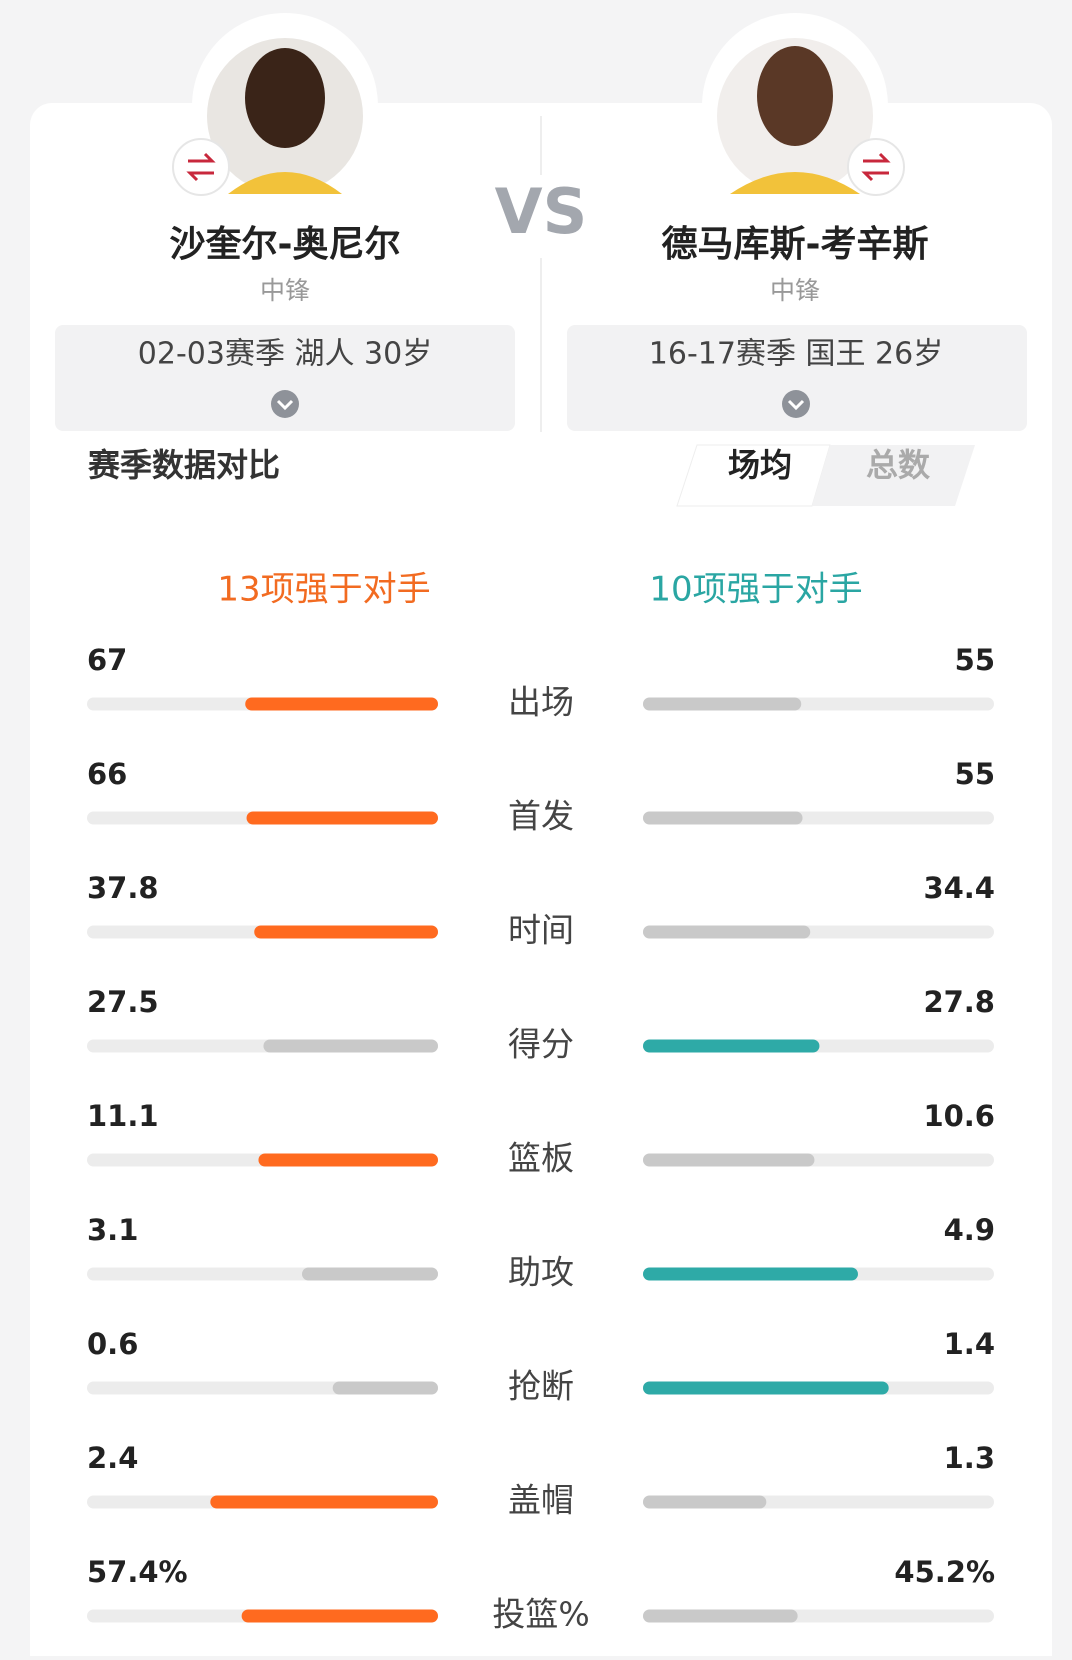 The image size is (1072, 1660). What do you see at coordinates (541, 1386) in the screenshot?
I see `stat-label: 抢断` at bounding box center [541, 1386].